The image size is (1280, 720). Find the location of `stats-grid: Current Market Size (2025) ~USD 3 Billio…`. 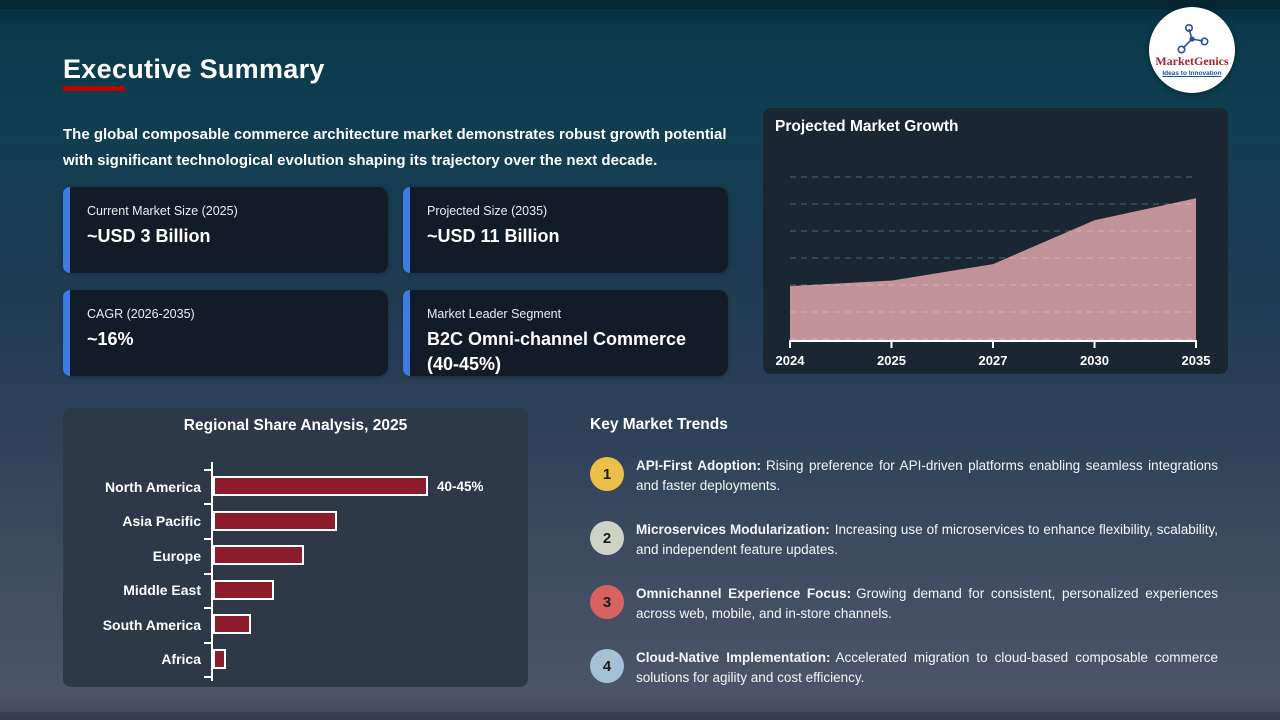

stats-grid: Current Market Size (2025) ~USD 3 Billio… is located at coordinates (395, 281).